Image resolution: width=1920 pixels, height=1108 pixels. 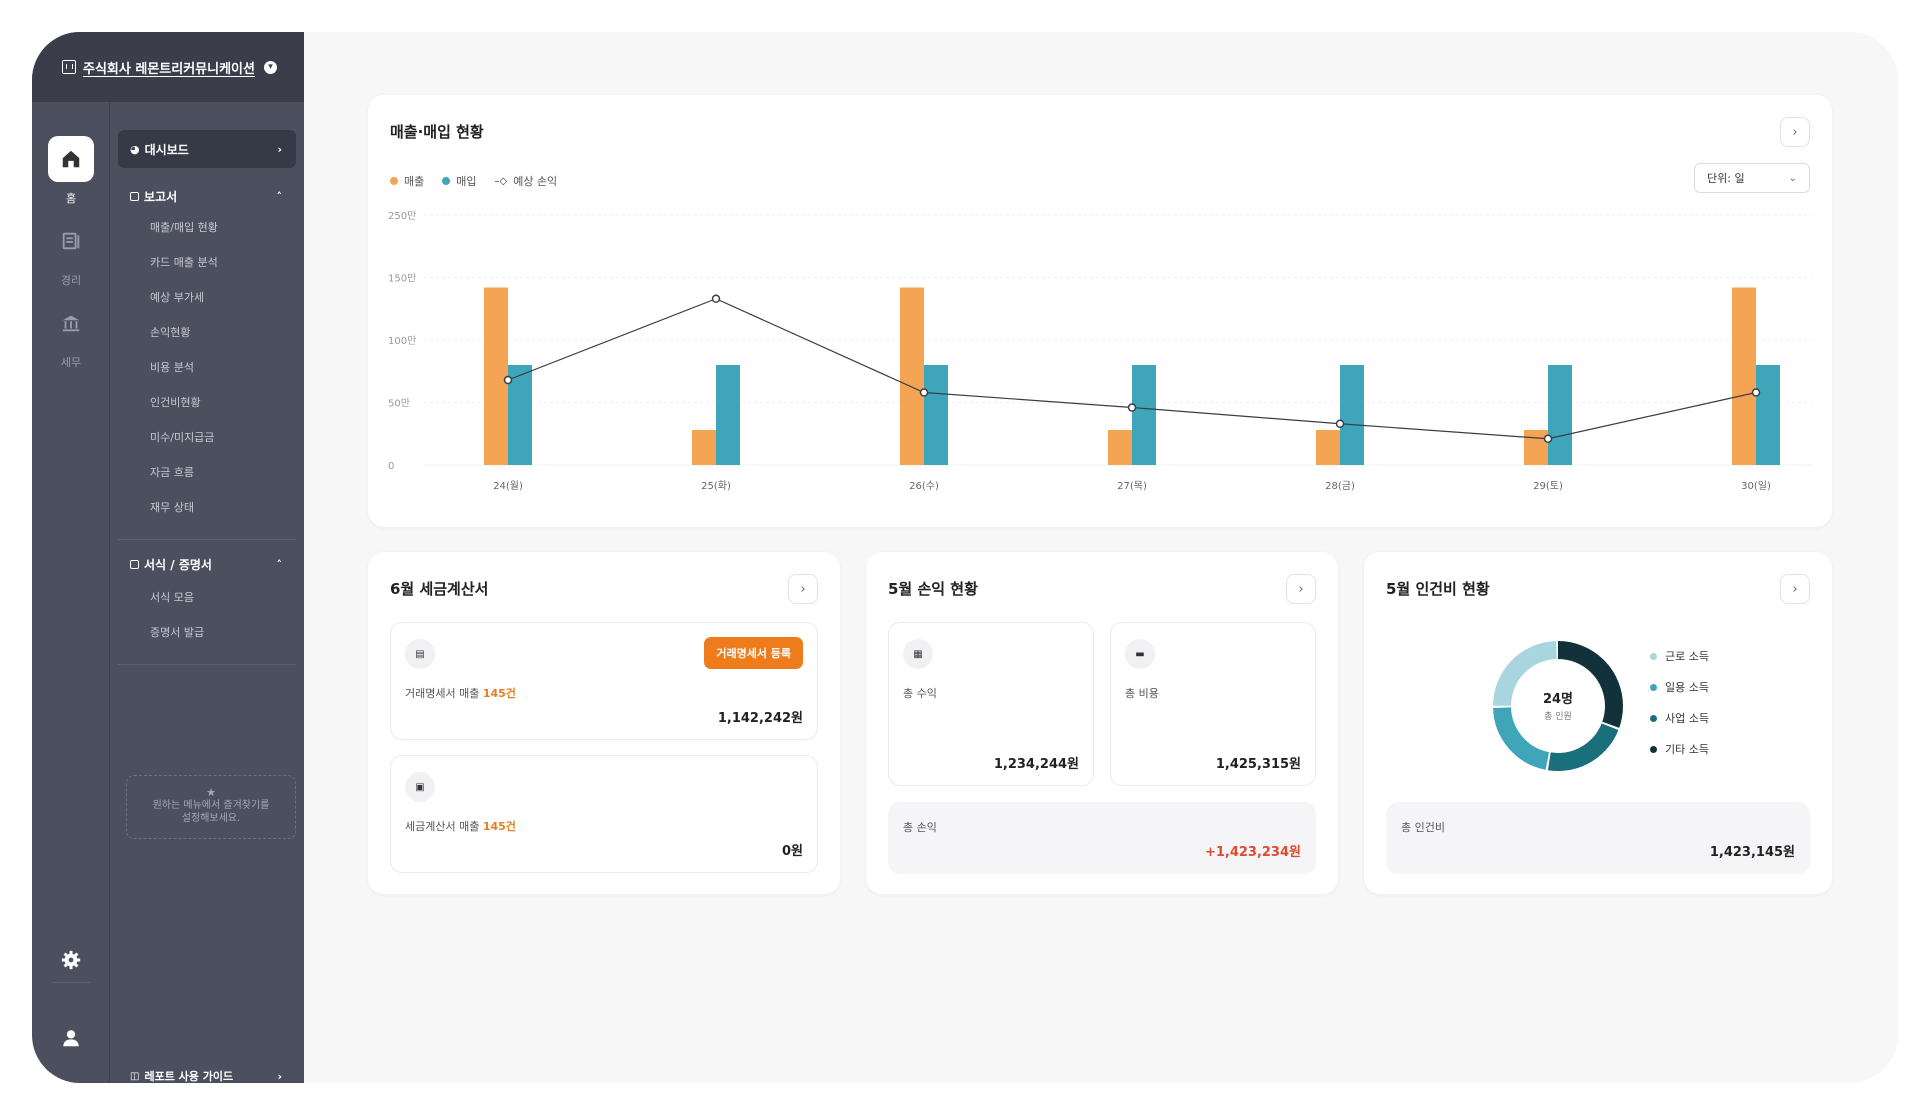 I want to click on labor-card-more-button: ›, so click(x=1795, y=589).